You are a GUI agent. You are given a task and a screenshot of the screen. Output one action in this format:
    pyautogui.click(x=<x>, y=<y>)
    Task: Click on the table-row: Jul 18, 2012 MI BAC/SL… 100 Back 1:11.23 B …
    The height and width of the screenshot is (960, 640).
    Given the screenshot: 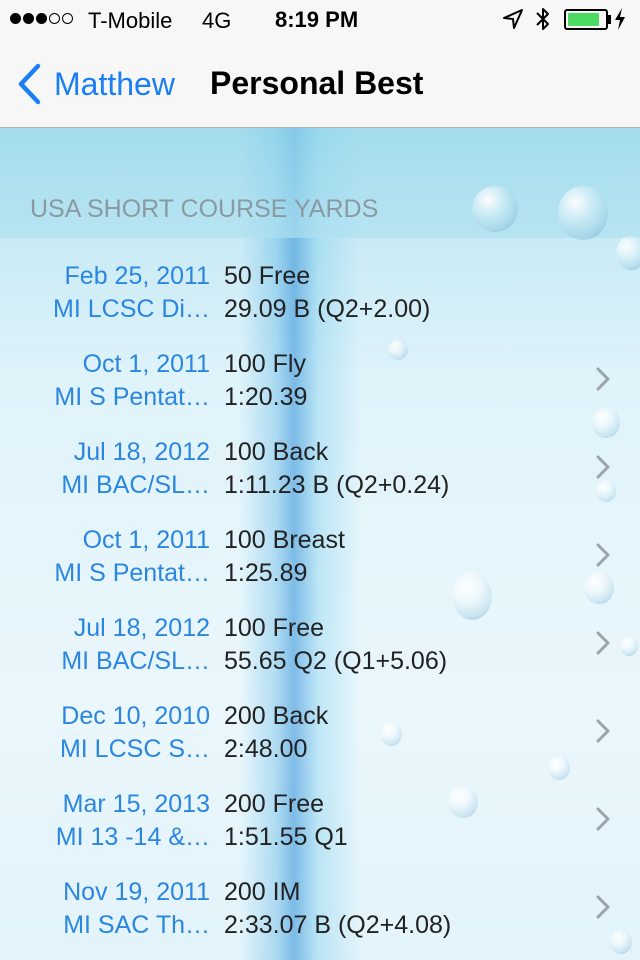 What is the action you would take?
    pyautogui.click(x=320, y=468)
    